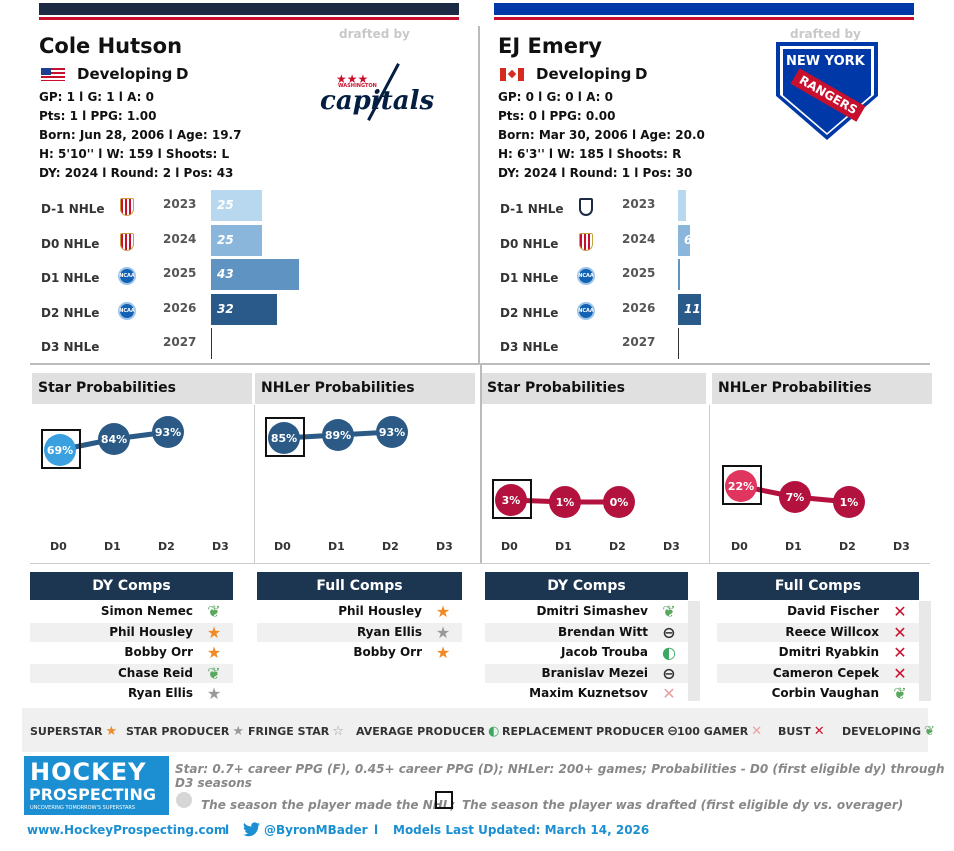 Image resolution: width=954 pixels, height=851 pixels. Describe the element at coordinates (227, 830) in the screenshot. I see `footer-separator: l` at that location.